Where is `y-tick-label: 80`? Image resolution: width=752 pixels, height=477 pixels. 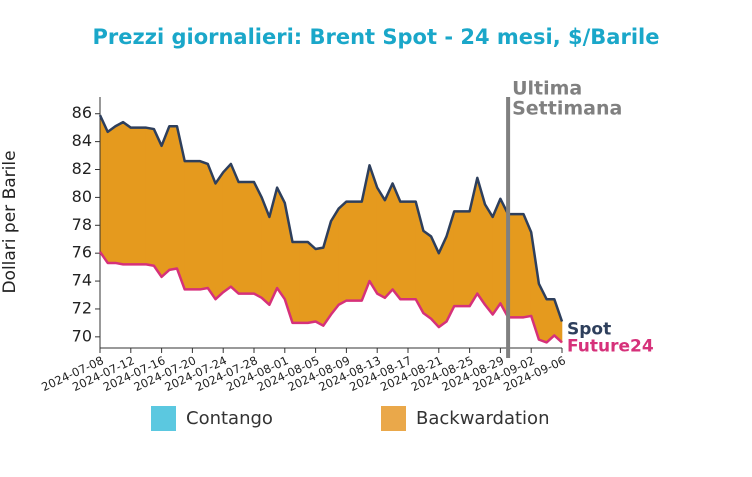
y-tick-label: 80 is located at coordinates (82, 196).